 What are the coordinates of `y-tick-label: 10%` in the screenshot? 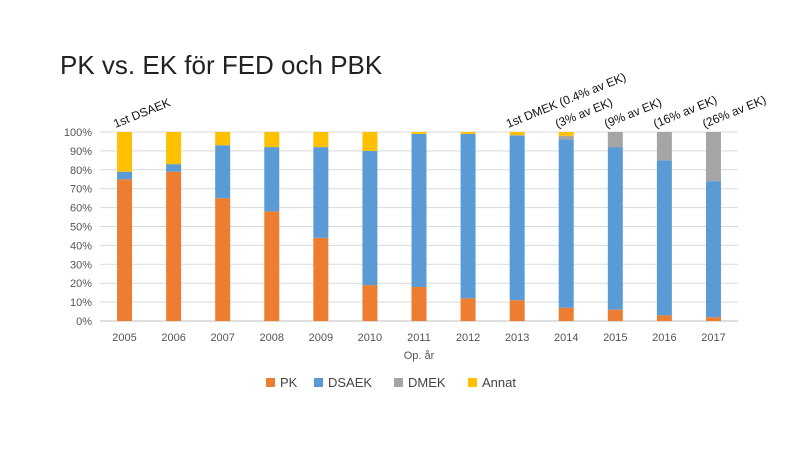 It's located at (81, 303).